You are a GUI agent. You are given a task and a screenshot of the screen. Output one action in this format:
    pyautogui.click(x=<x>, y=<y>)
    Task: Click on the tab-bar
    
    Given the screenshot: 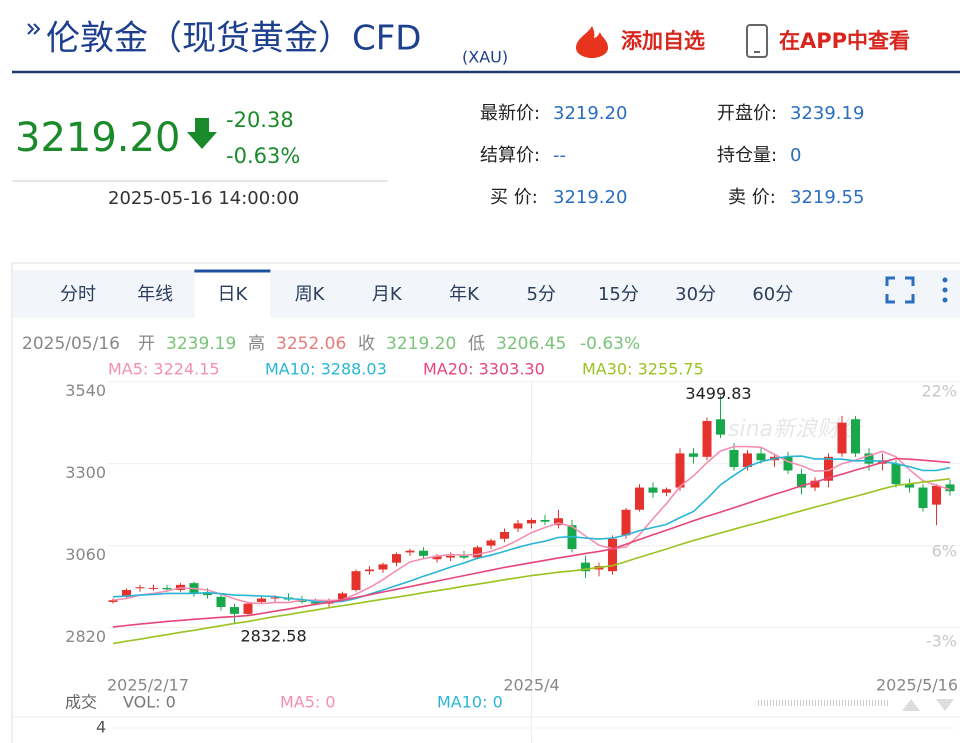 What is the action you would take?
    pyautogui.click(x=486, y=294)
    